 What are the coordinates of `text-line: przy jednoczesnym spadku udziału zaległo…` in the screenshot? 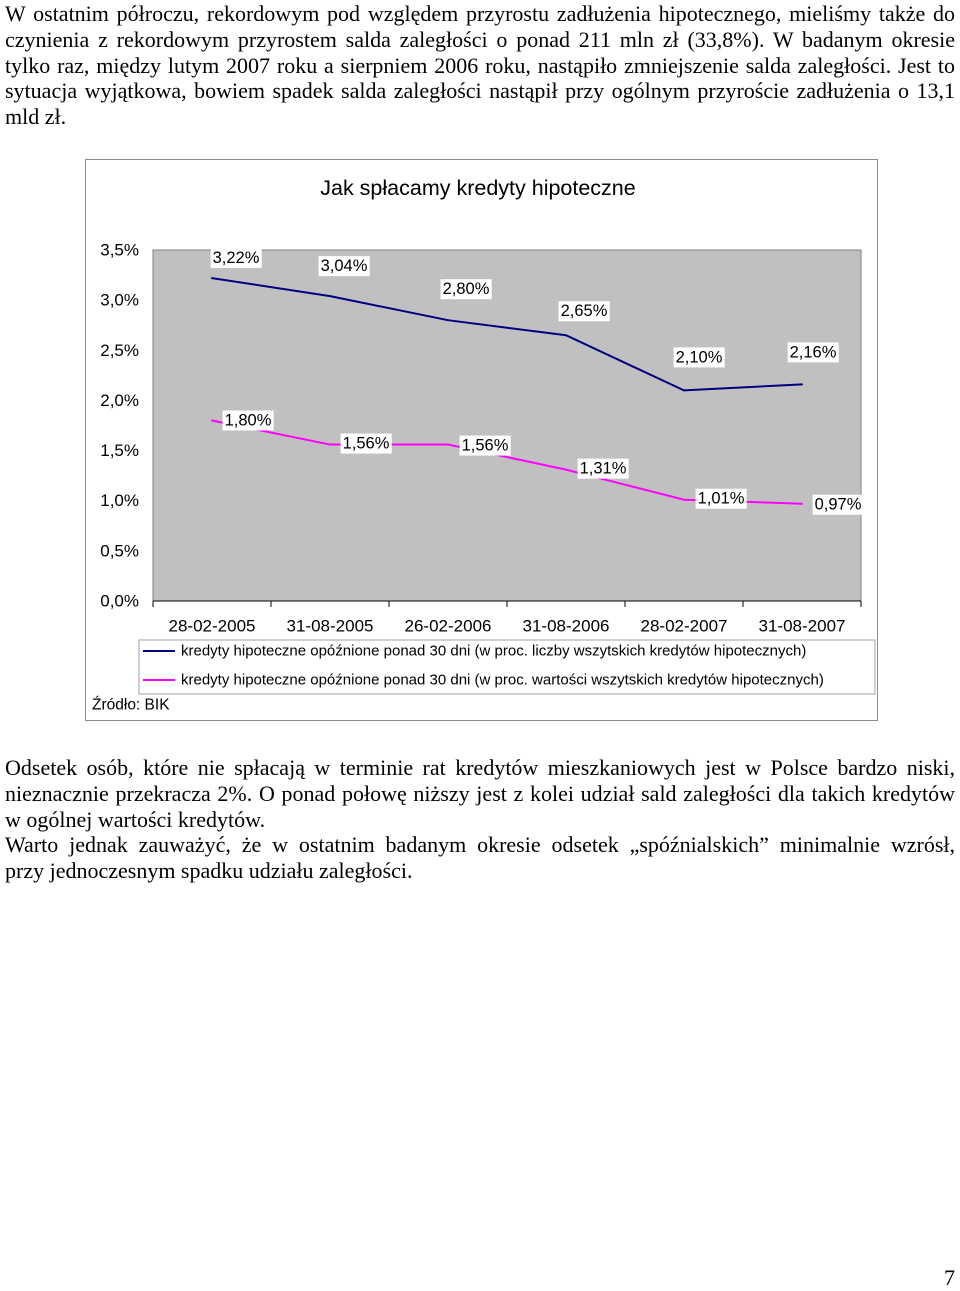 It's located at (209, 870).